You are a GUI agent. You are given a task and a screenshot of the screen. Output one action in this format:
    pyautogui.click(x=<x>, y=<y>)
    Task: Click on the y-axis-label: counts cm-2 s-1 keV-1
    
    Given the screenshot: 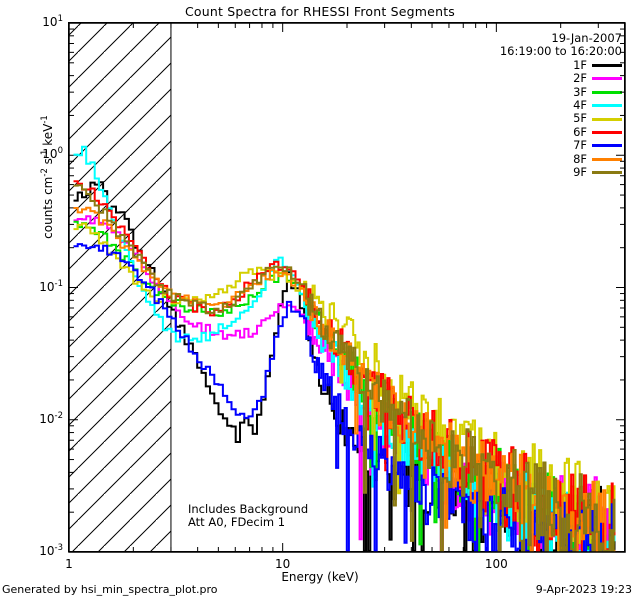 What is the action you would take?
    pyautogui.click(x=47, y=177)
    